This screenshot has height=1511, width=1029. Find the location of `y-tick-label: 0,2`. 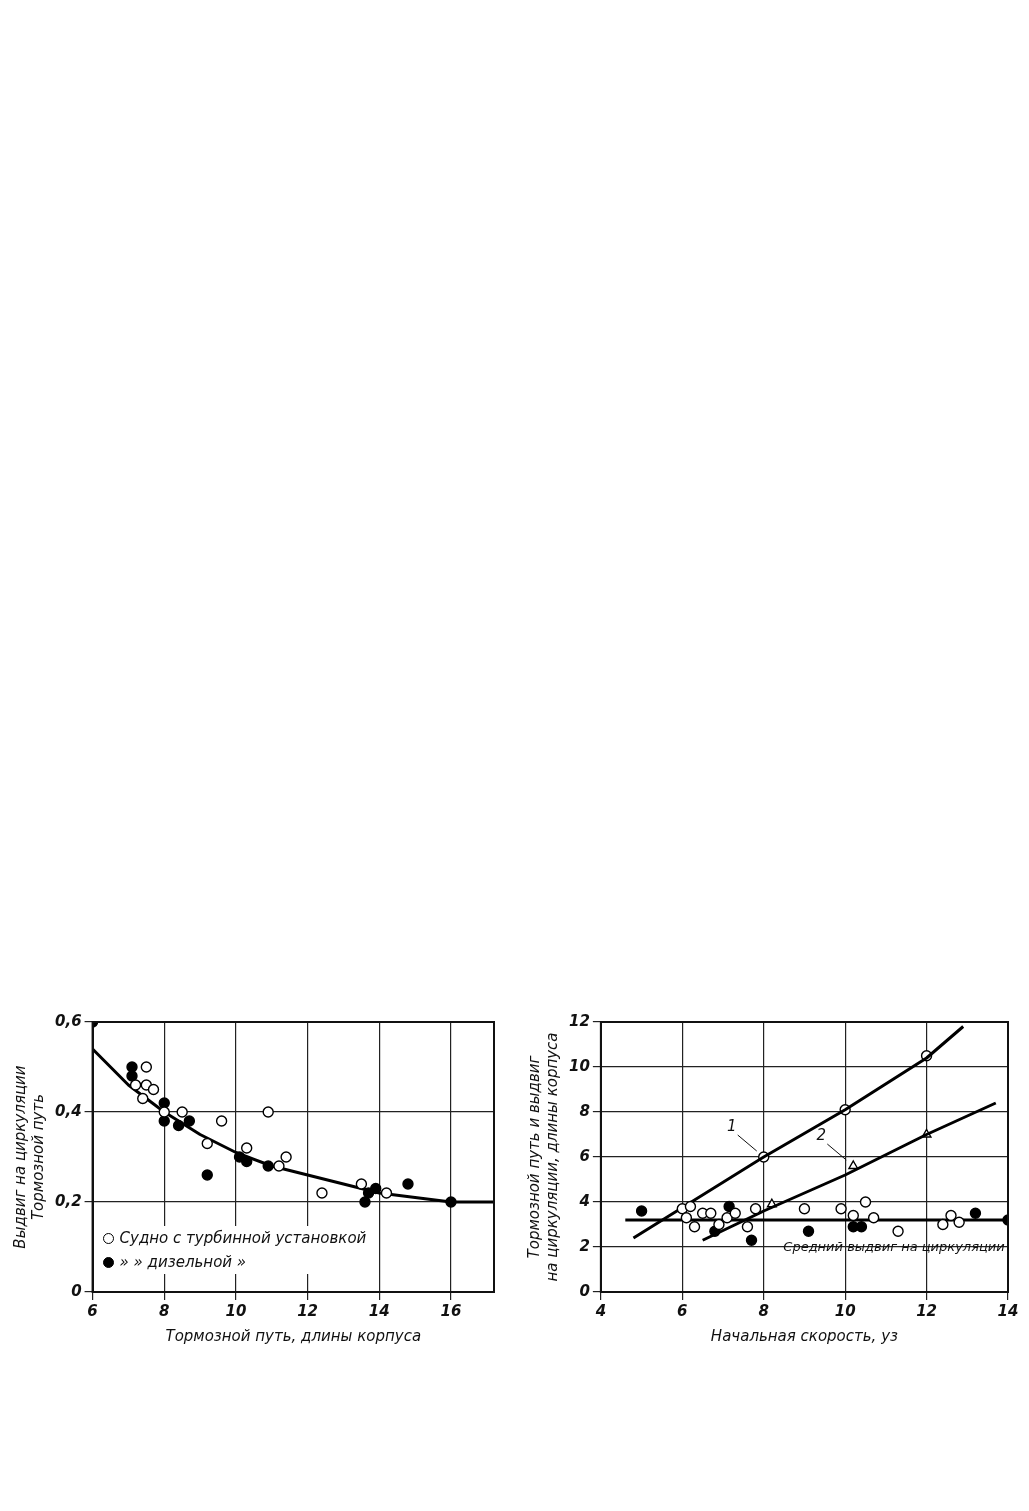

y-tick-label: 0,2 is located at coordinates (68, 1200).